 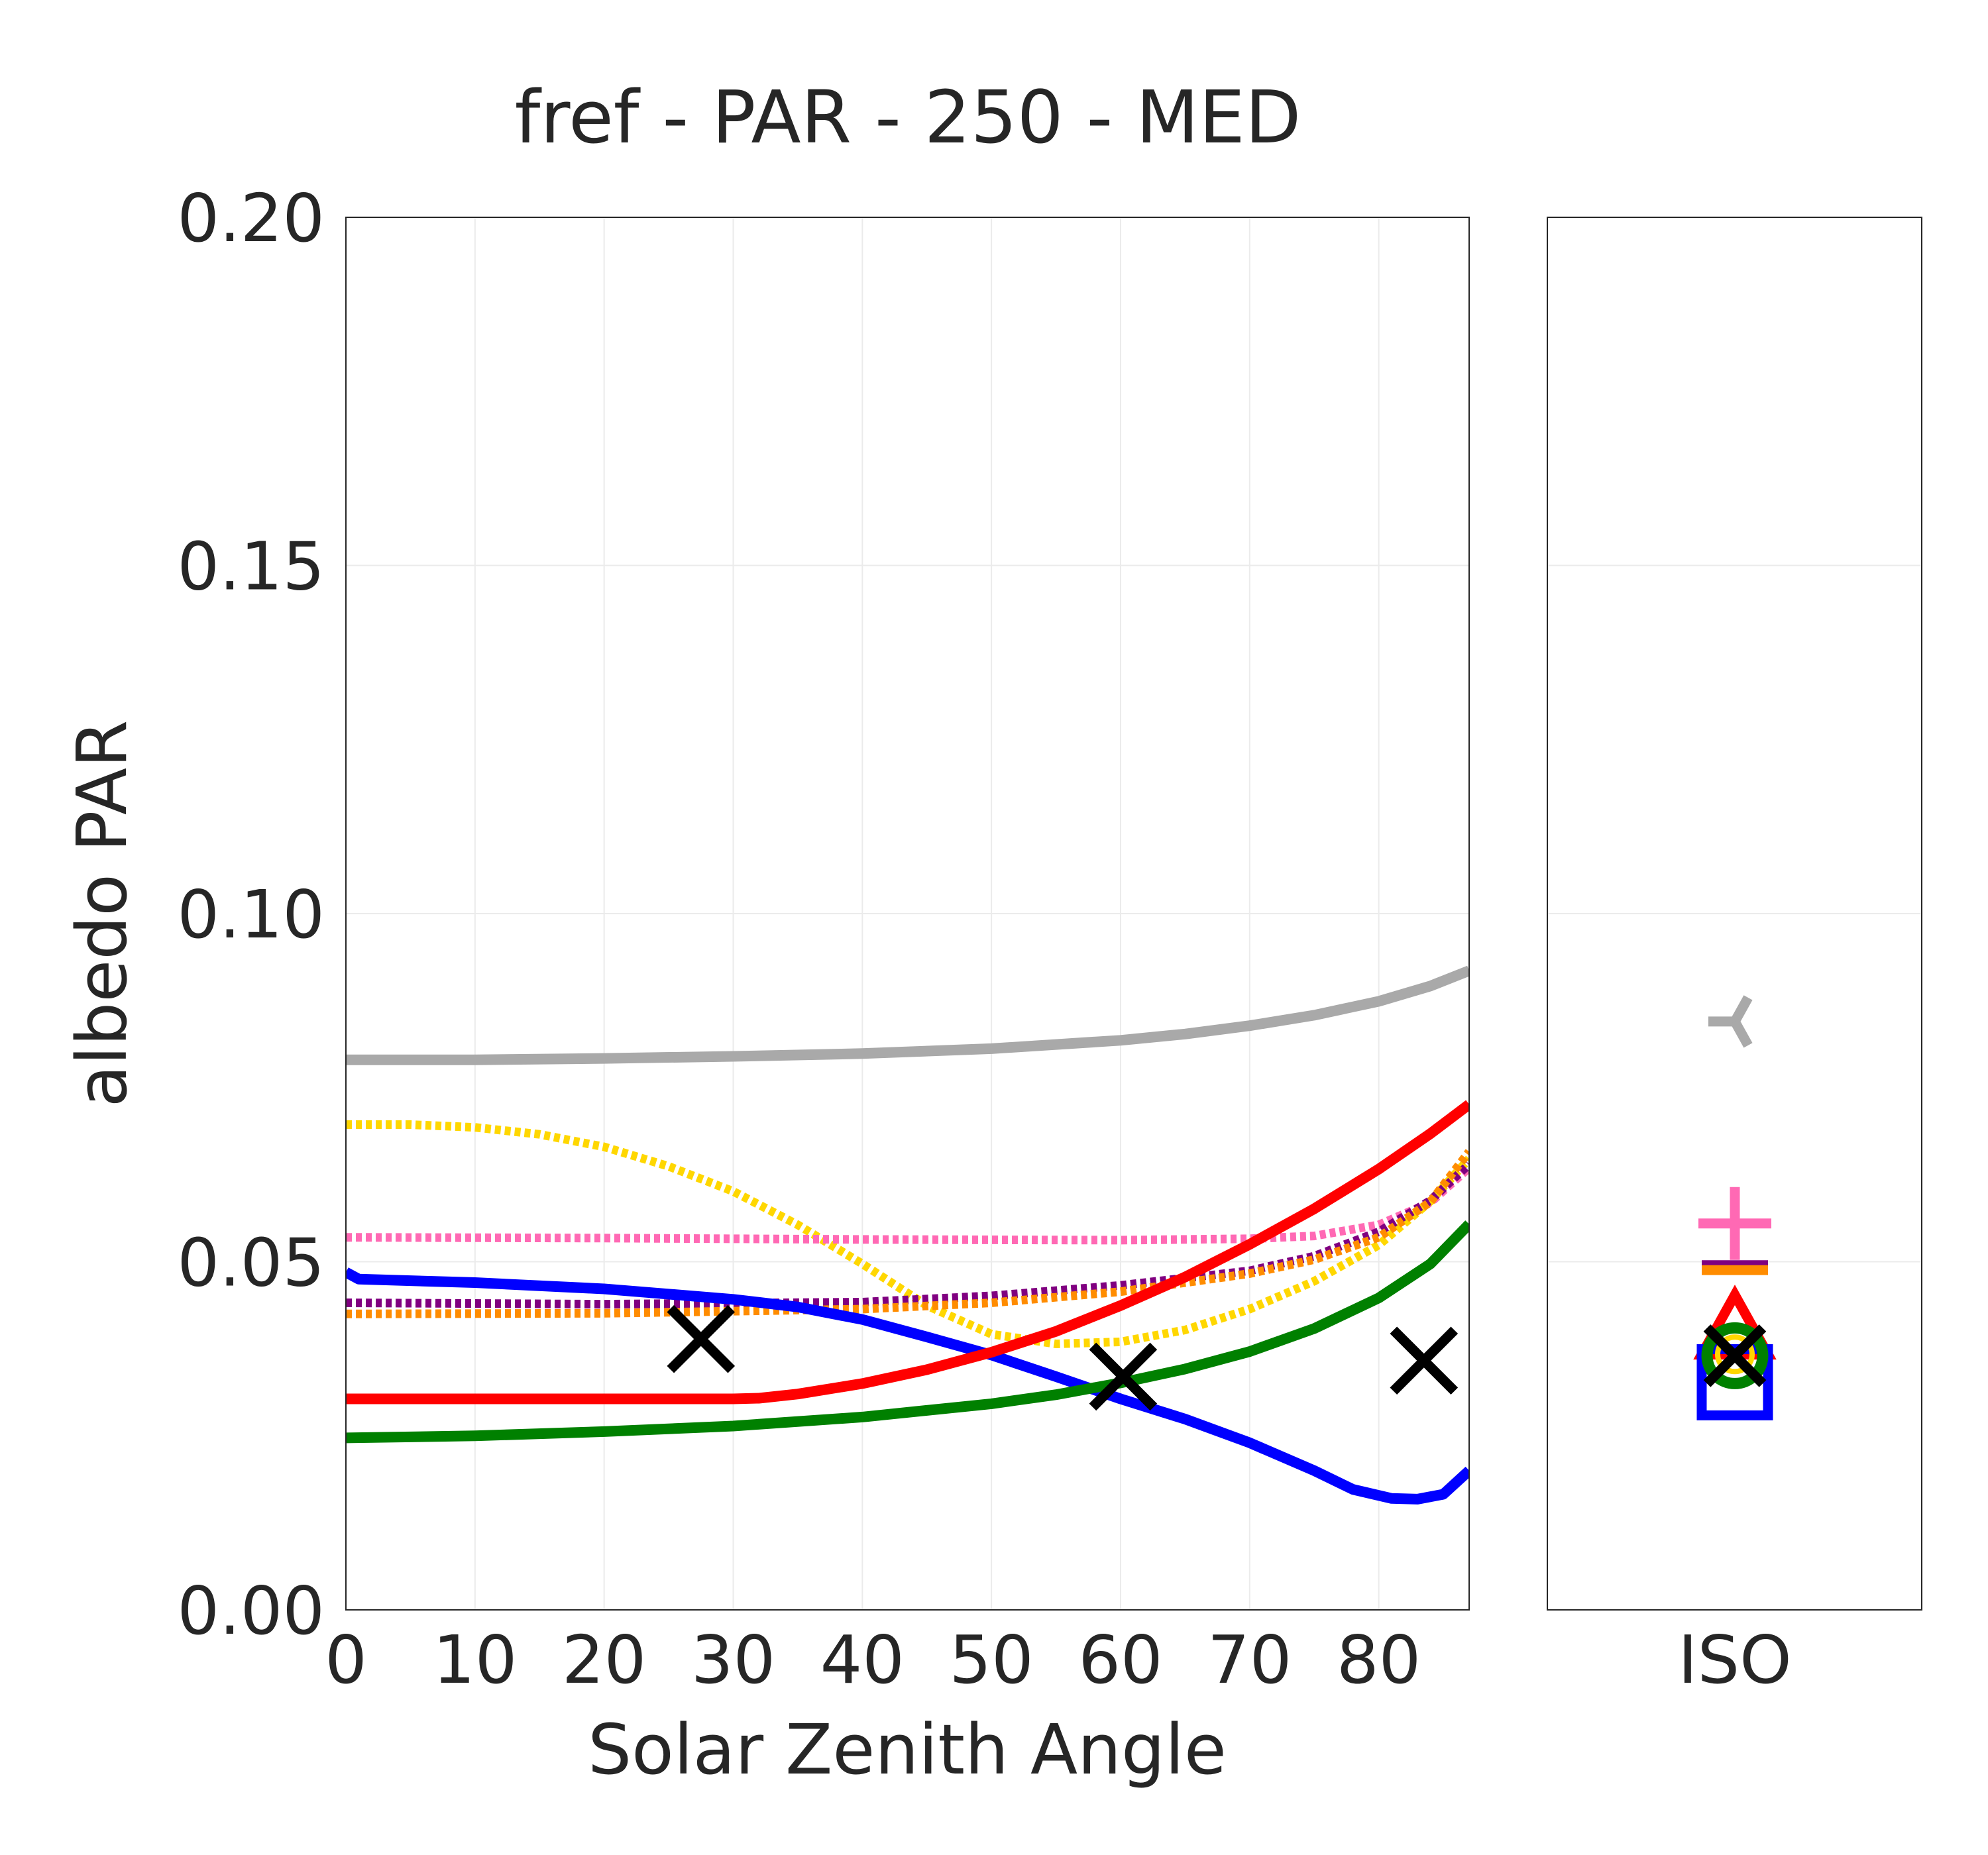 I want to click on x-marker-2-stroke-b, so click(x=1123, y=1376).